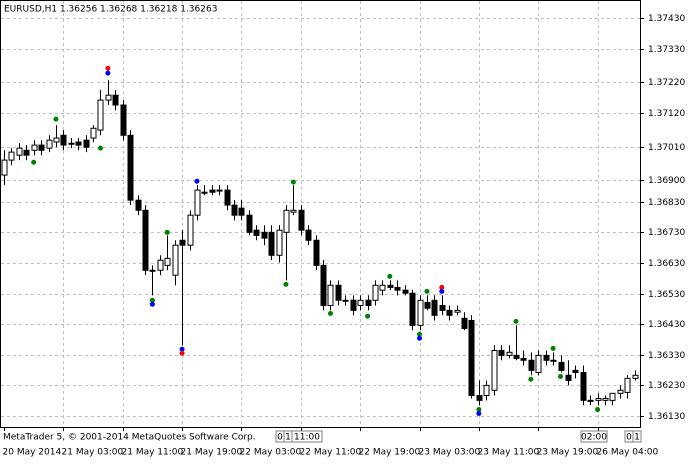 The height and width of the screenshot is (464, 696). Describe the element at coordinates (666, 417) in the screenshot. I see `y-tick-label: 1.36130` at that location.